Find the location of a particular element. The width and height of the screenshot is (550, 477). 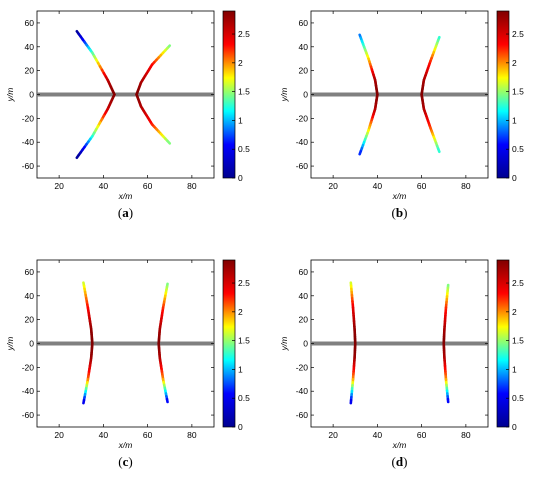

panel-caption: (d) is located at coordinates (400, 461).